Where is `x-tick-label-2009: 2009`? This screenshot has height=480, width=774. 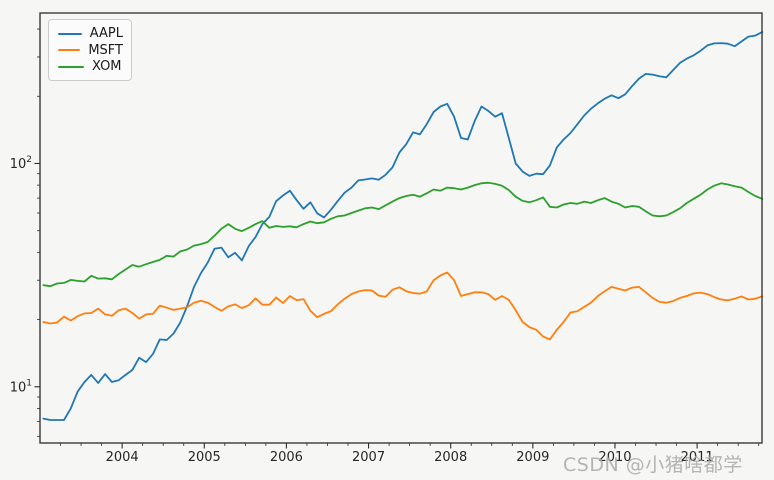 x-tick-label-2009: 2009 is located at coordinates (532, 457).